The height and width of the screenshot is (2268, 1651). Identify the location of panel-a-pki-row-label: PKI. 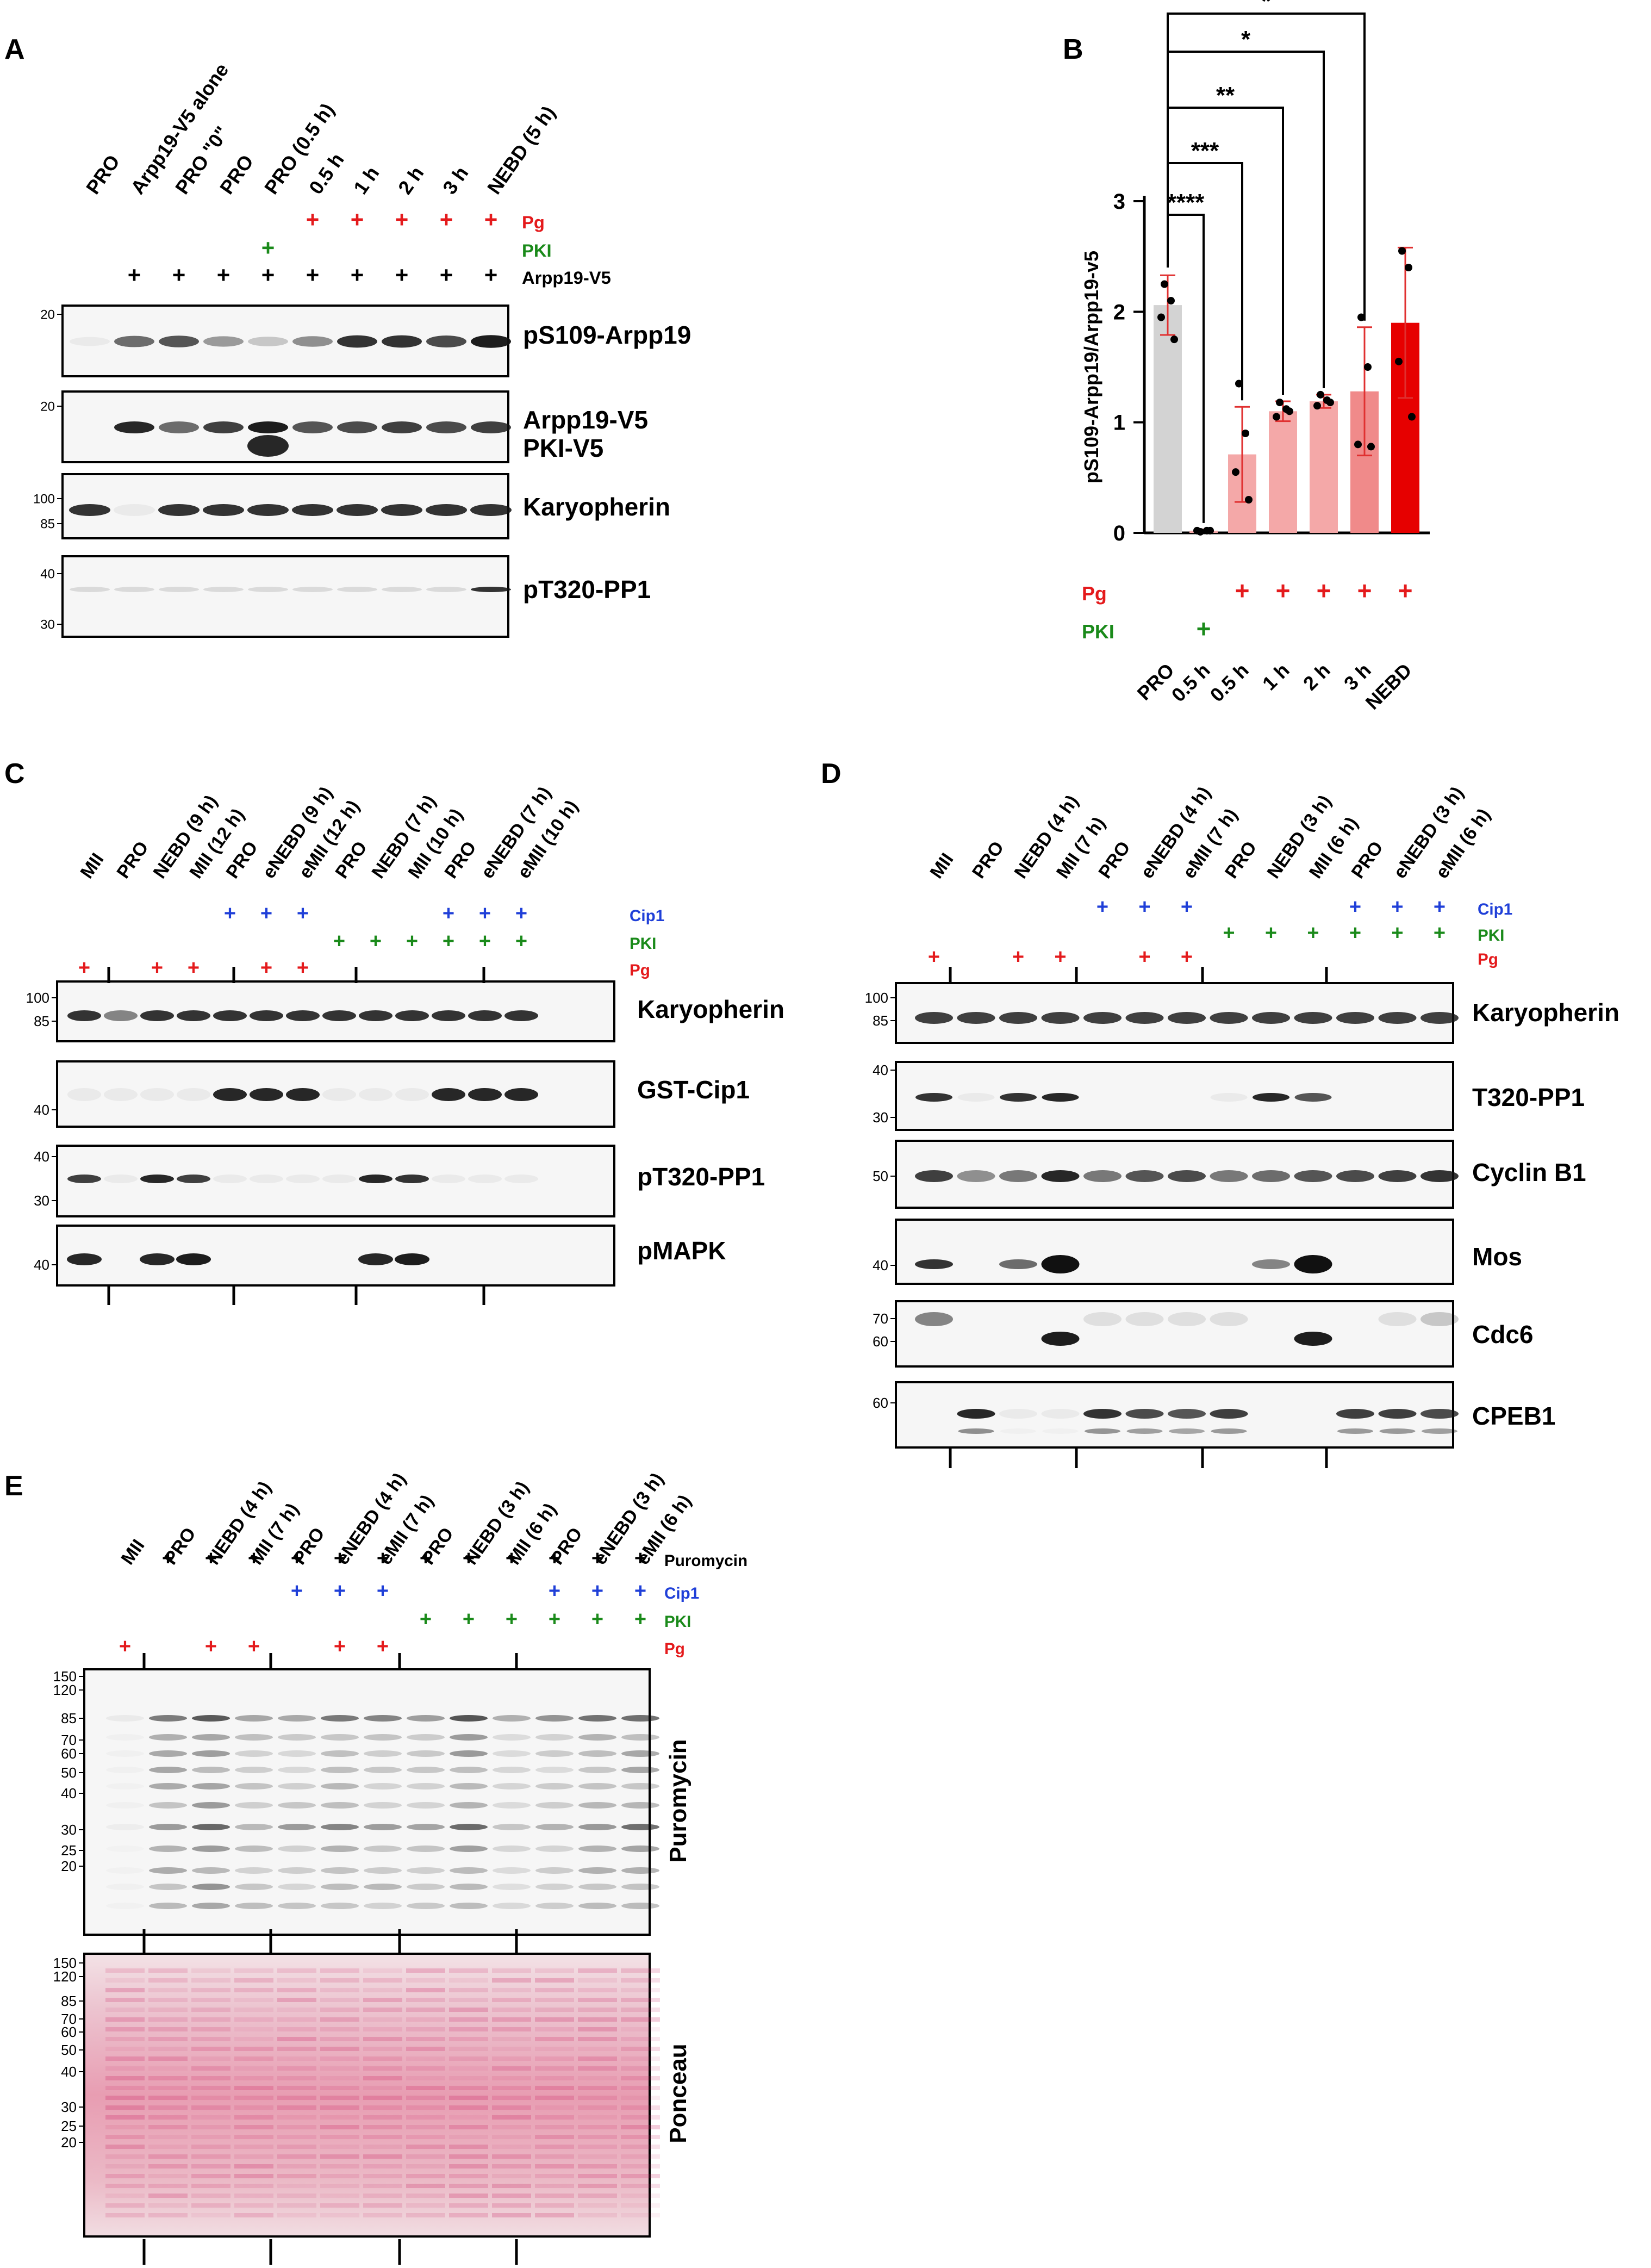
(537, 250).